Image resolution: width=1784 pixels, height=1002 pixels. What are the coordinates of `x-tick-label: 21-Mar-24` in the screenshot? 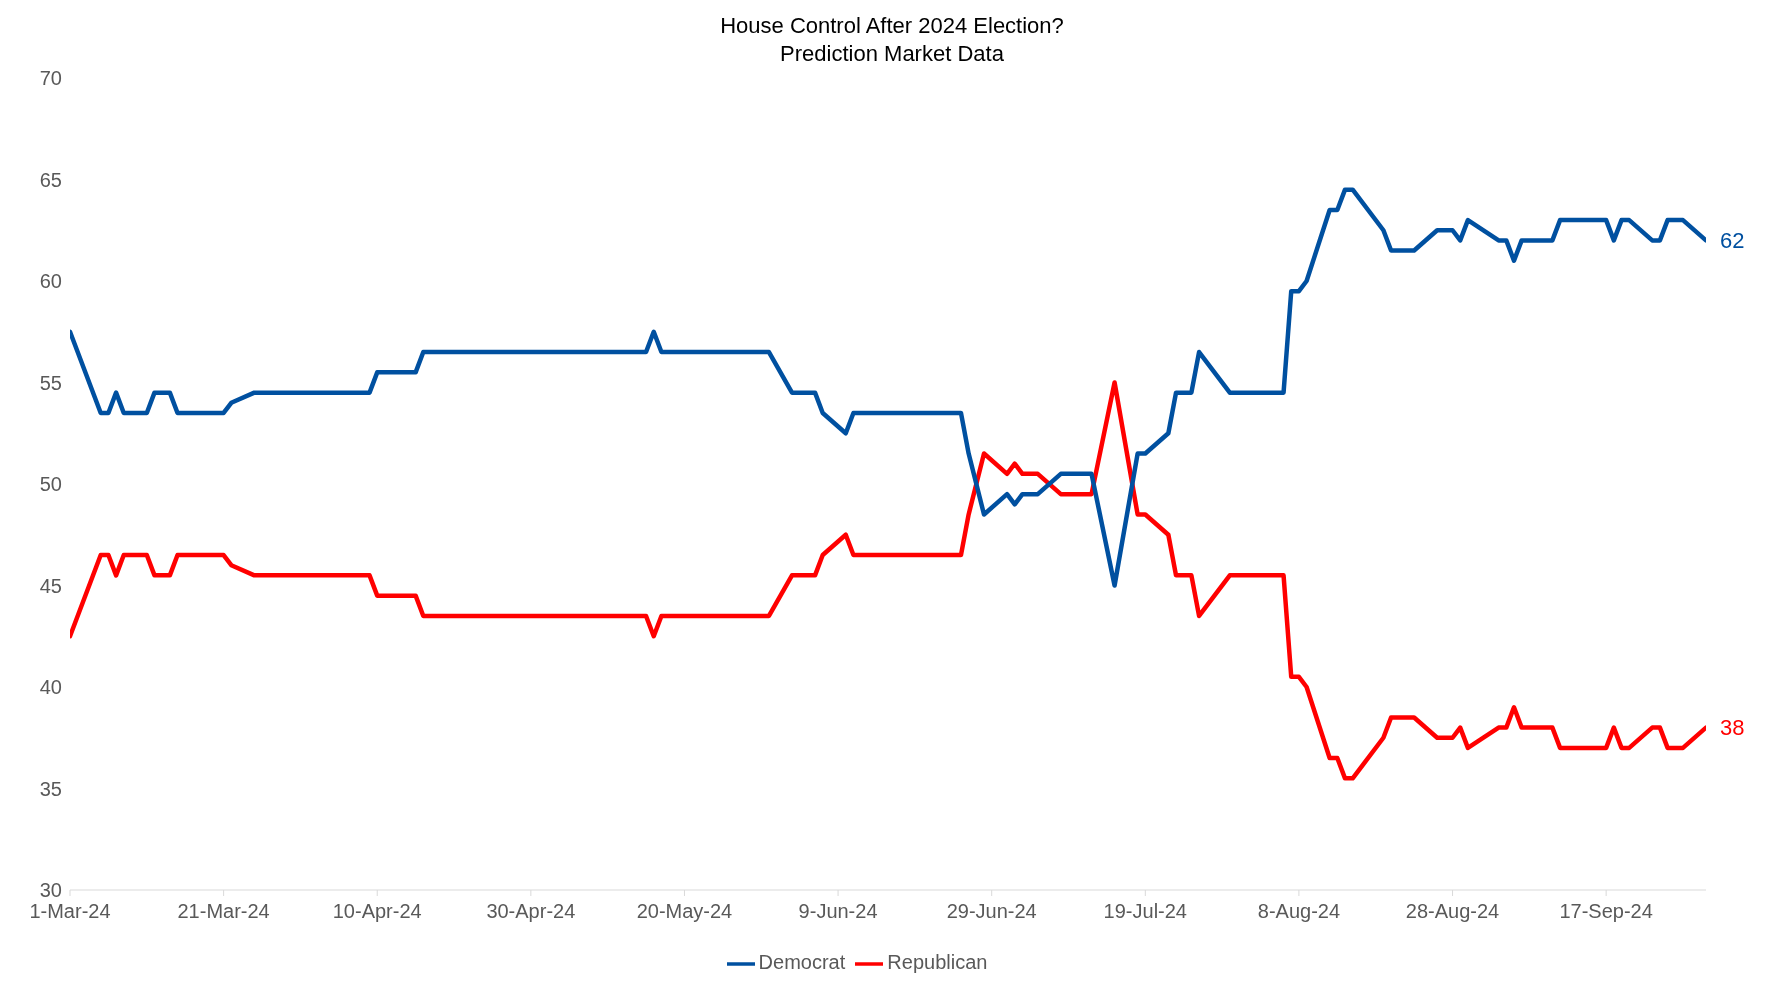 It's located at (223, 911).